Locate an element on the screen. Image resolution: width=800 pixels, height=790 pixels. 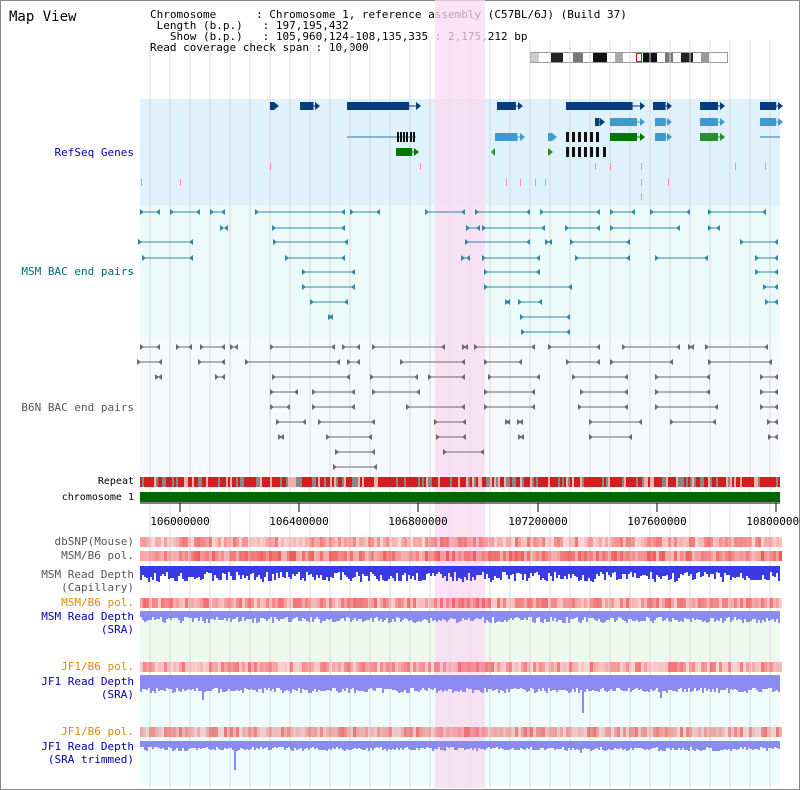
jf1-read-depth-sra-label: JF1 Read Depth (SRA) is located at coordinates (87, 688).